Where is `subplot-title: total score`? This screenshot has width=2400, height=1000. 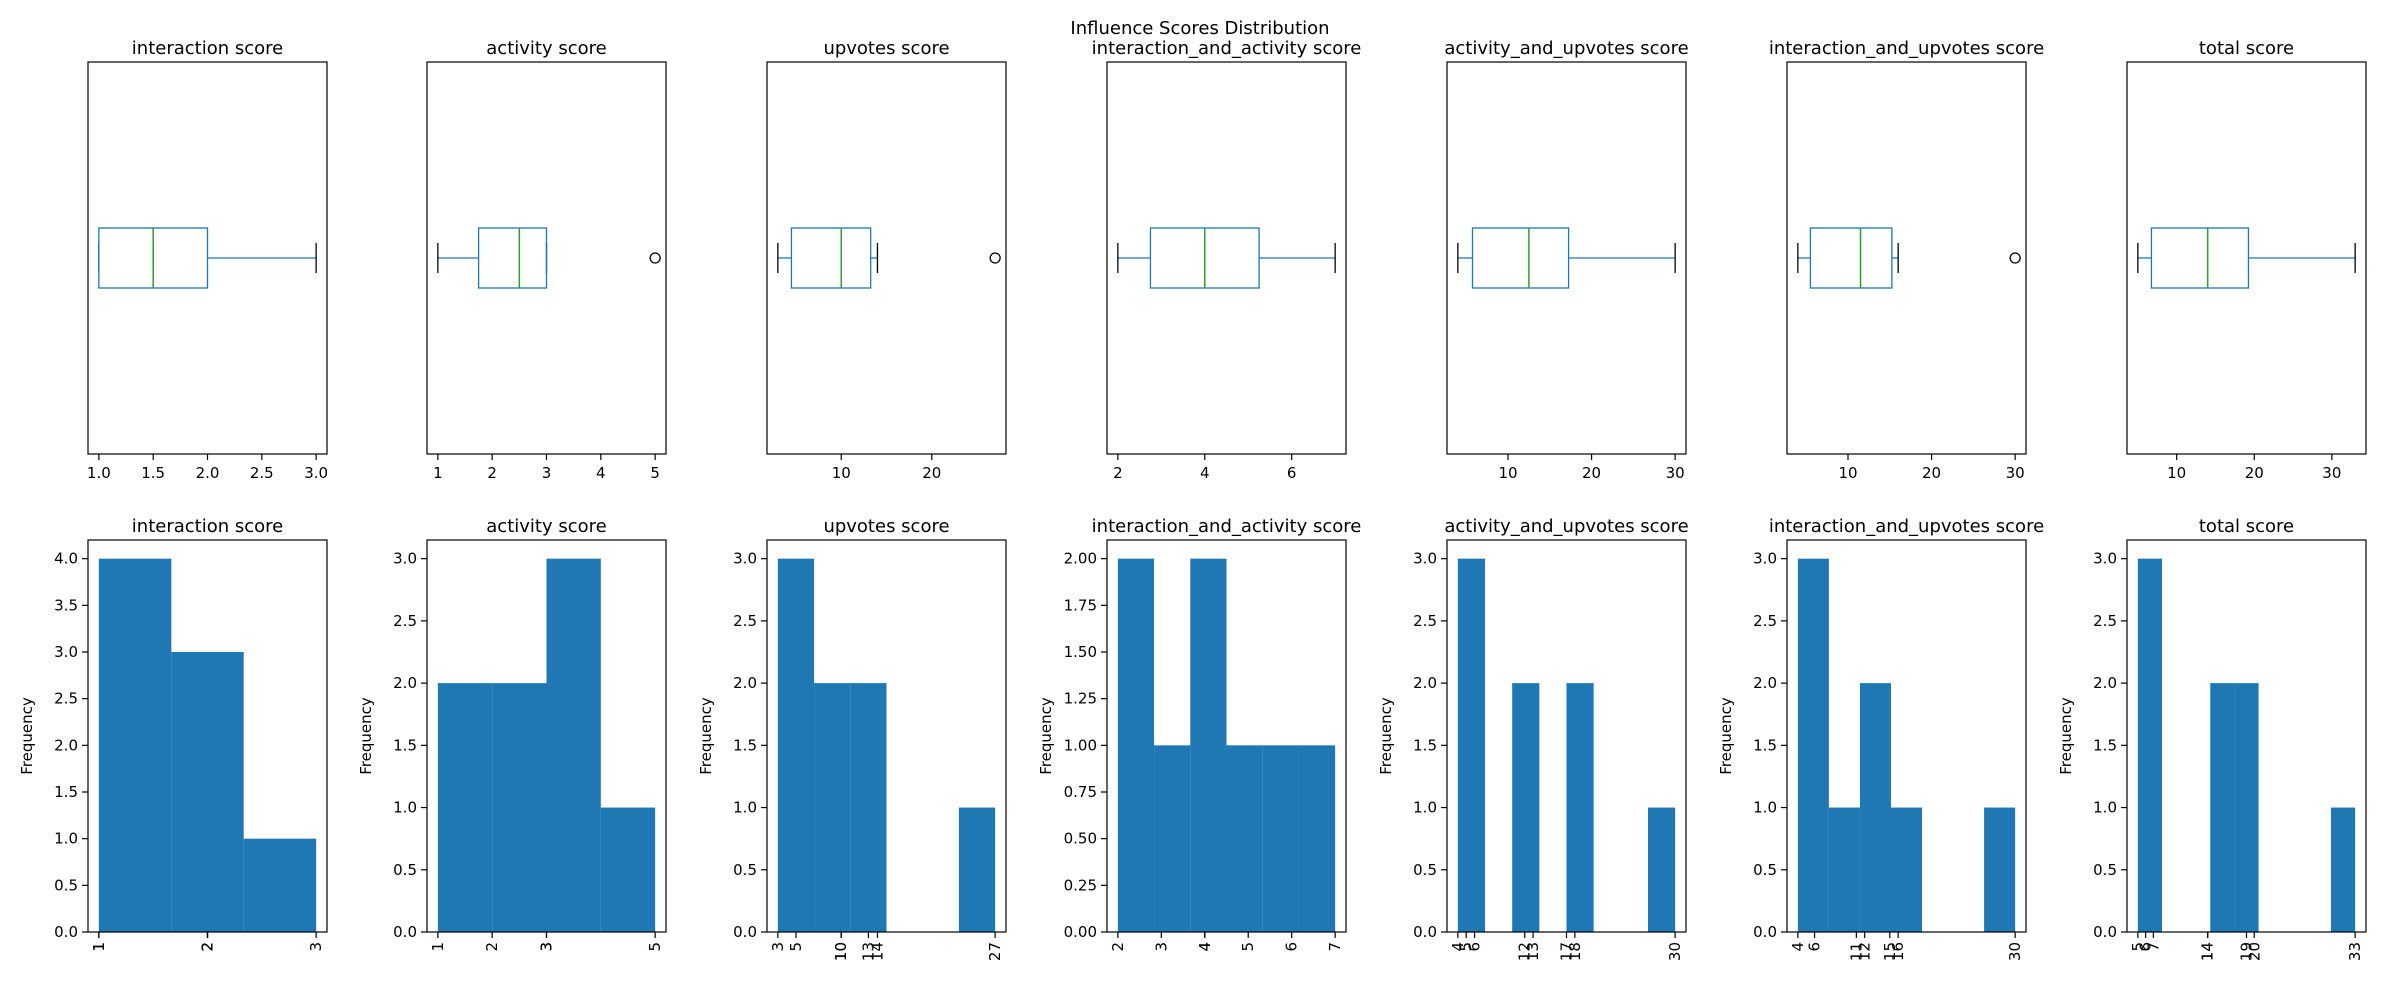 subplot-title: total score is located at coordinates (2246, 48).